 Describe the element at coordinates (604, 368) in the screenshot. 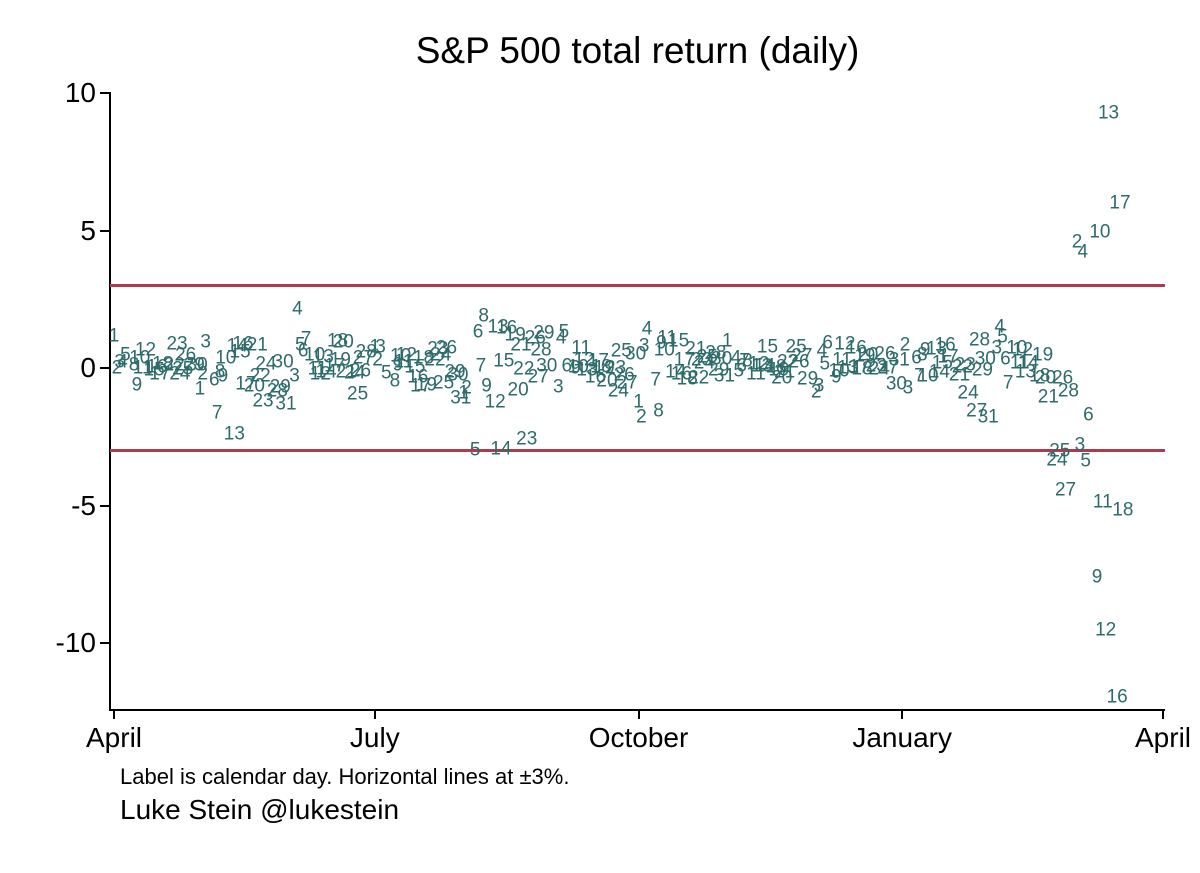

I see `day-label: 19` at that location.